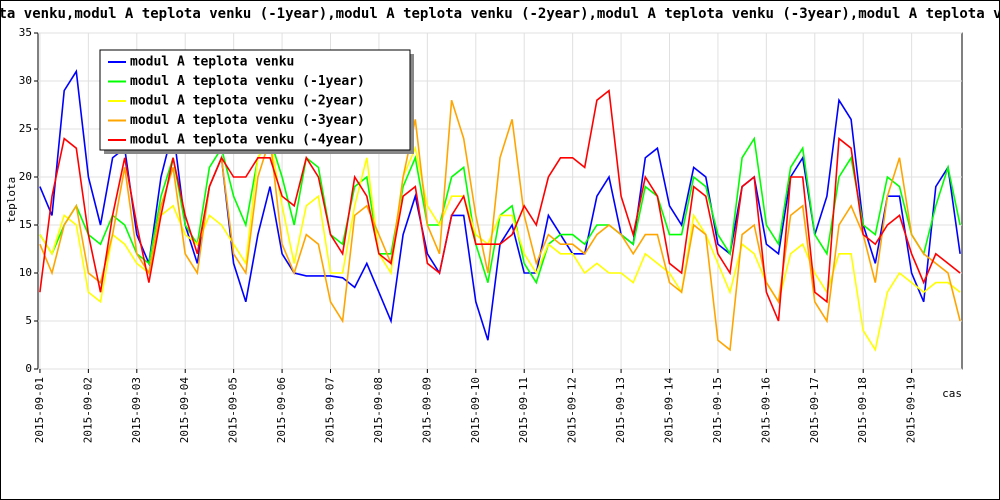  I want to click on y-tick-label: 0, so click(28, 368).